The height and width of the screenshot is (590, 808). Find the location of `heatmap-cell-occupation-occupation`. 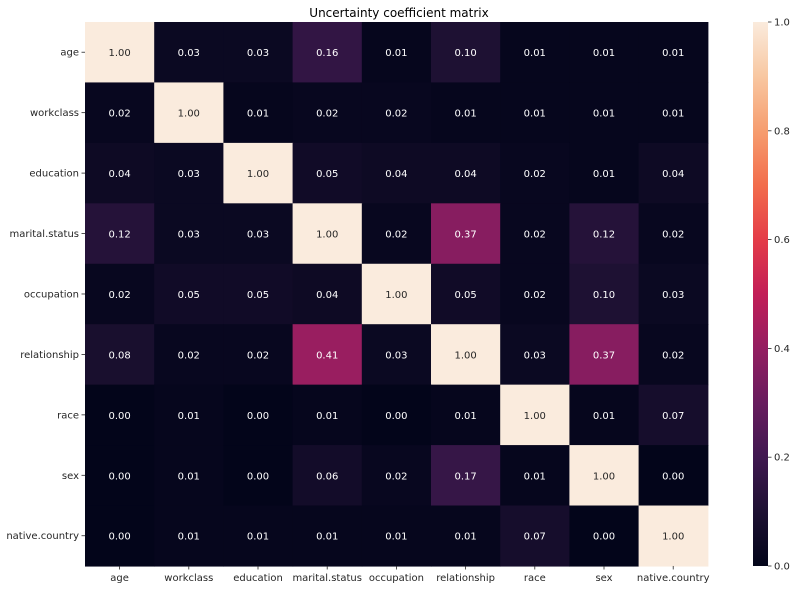

heatmap-cell-occupation-occupation is located at coordinates (396, 294).